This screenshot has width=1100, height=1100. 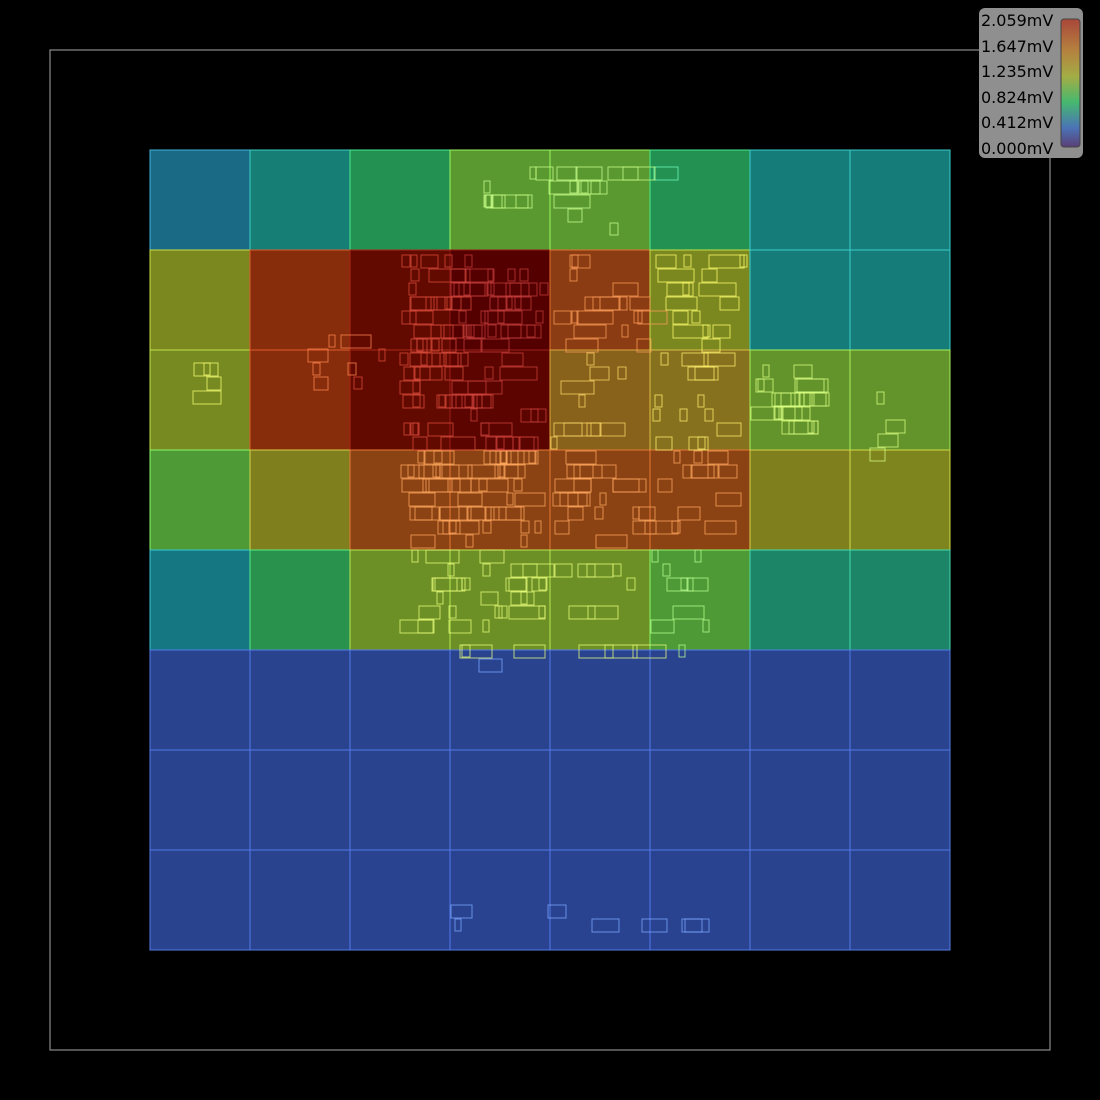 What do you see at coordinates (1017, 148) in the screenshot?
I see `colorbar-tick-label: 0.000mV` at bounding box center [1017, 148].